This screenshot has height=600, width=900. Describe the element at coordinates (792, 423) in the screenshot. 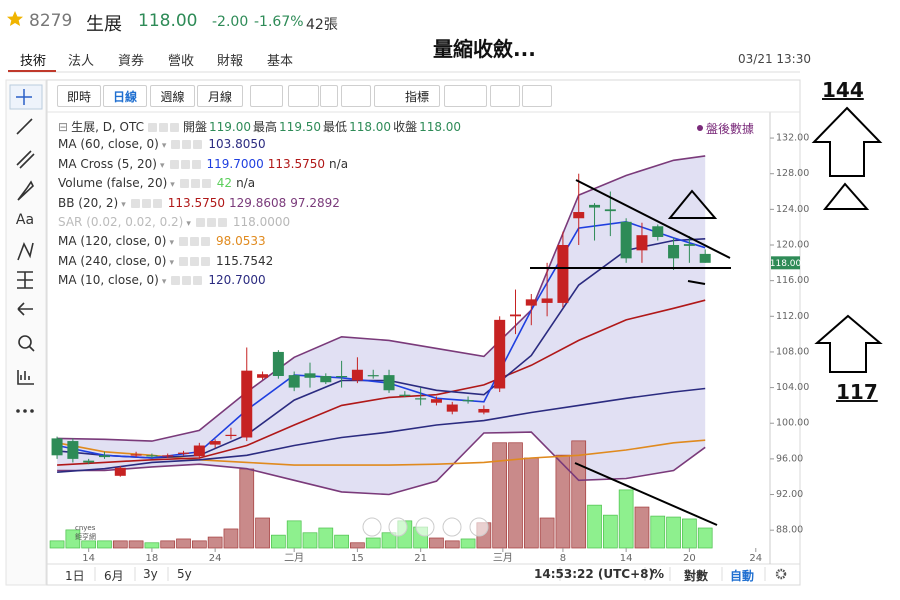

I see `y-tick-label: 100.00` at that location.